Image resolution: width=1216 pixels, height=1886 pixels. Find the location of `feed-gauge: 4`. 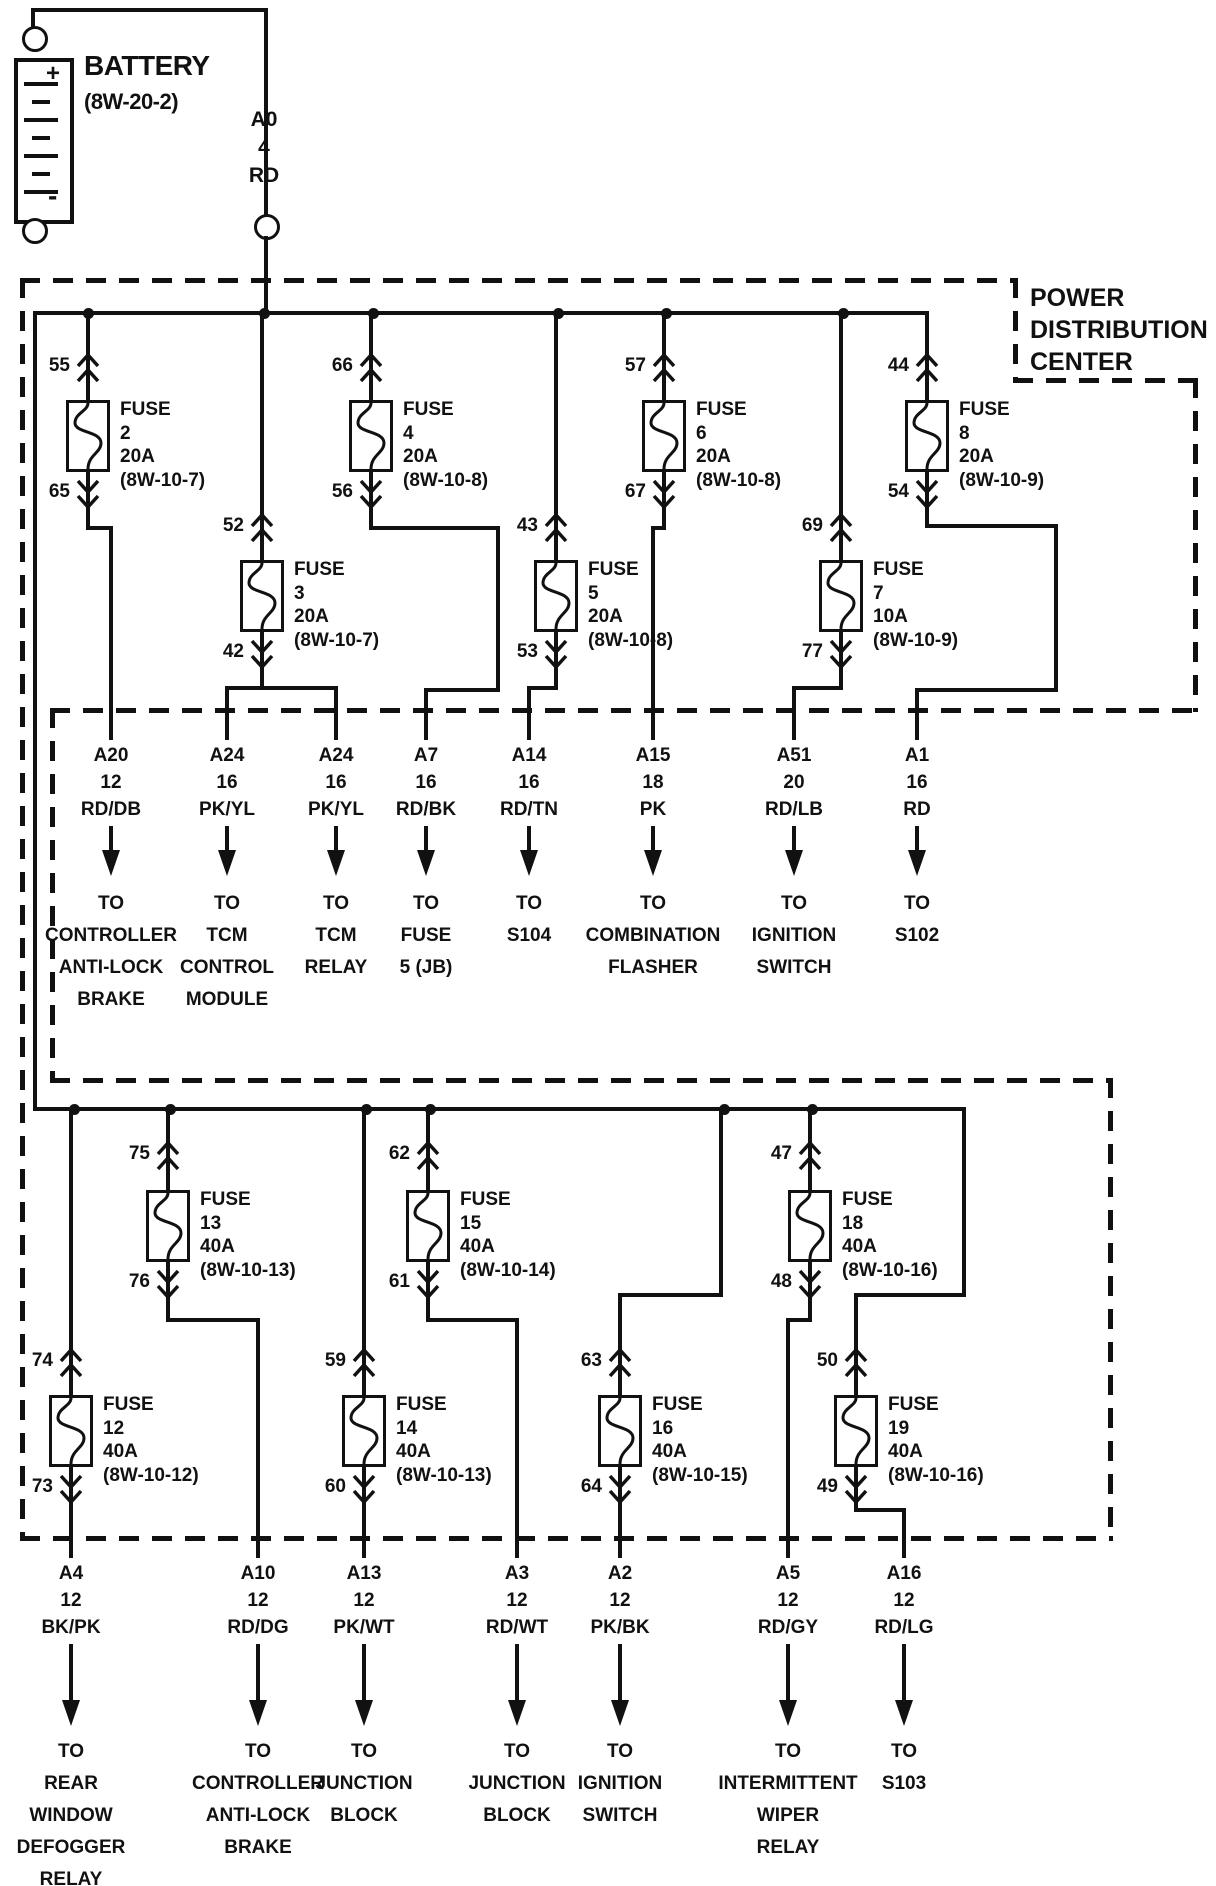

feed-gauge: 4 is located at coordinates (264, 147).